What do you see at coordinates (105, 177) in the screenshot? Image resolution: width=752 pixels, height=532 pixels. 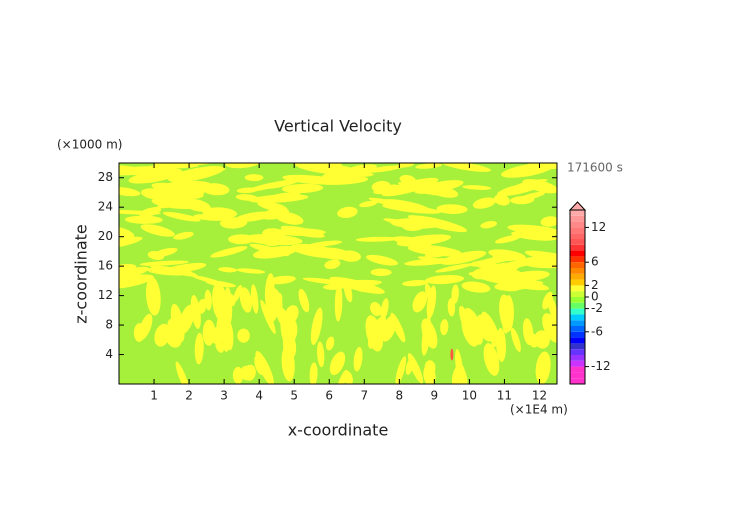 I see `y-tick-label: 28` at bounding box center [105, 177].